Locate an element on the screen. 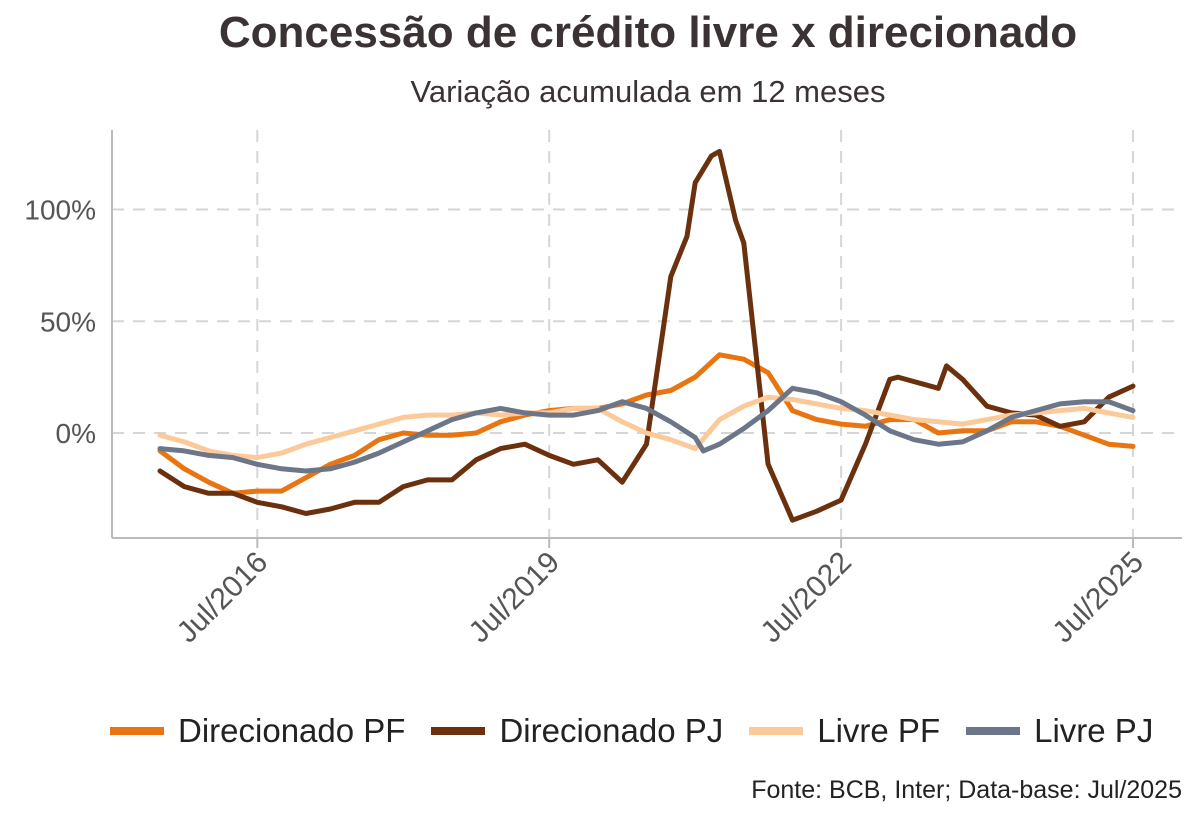  legend-swatch-direcionado-pj is located at coordinates (458, 731).